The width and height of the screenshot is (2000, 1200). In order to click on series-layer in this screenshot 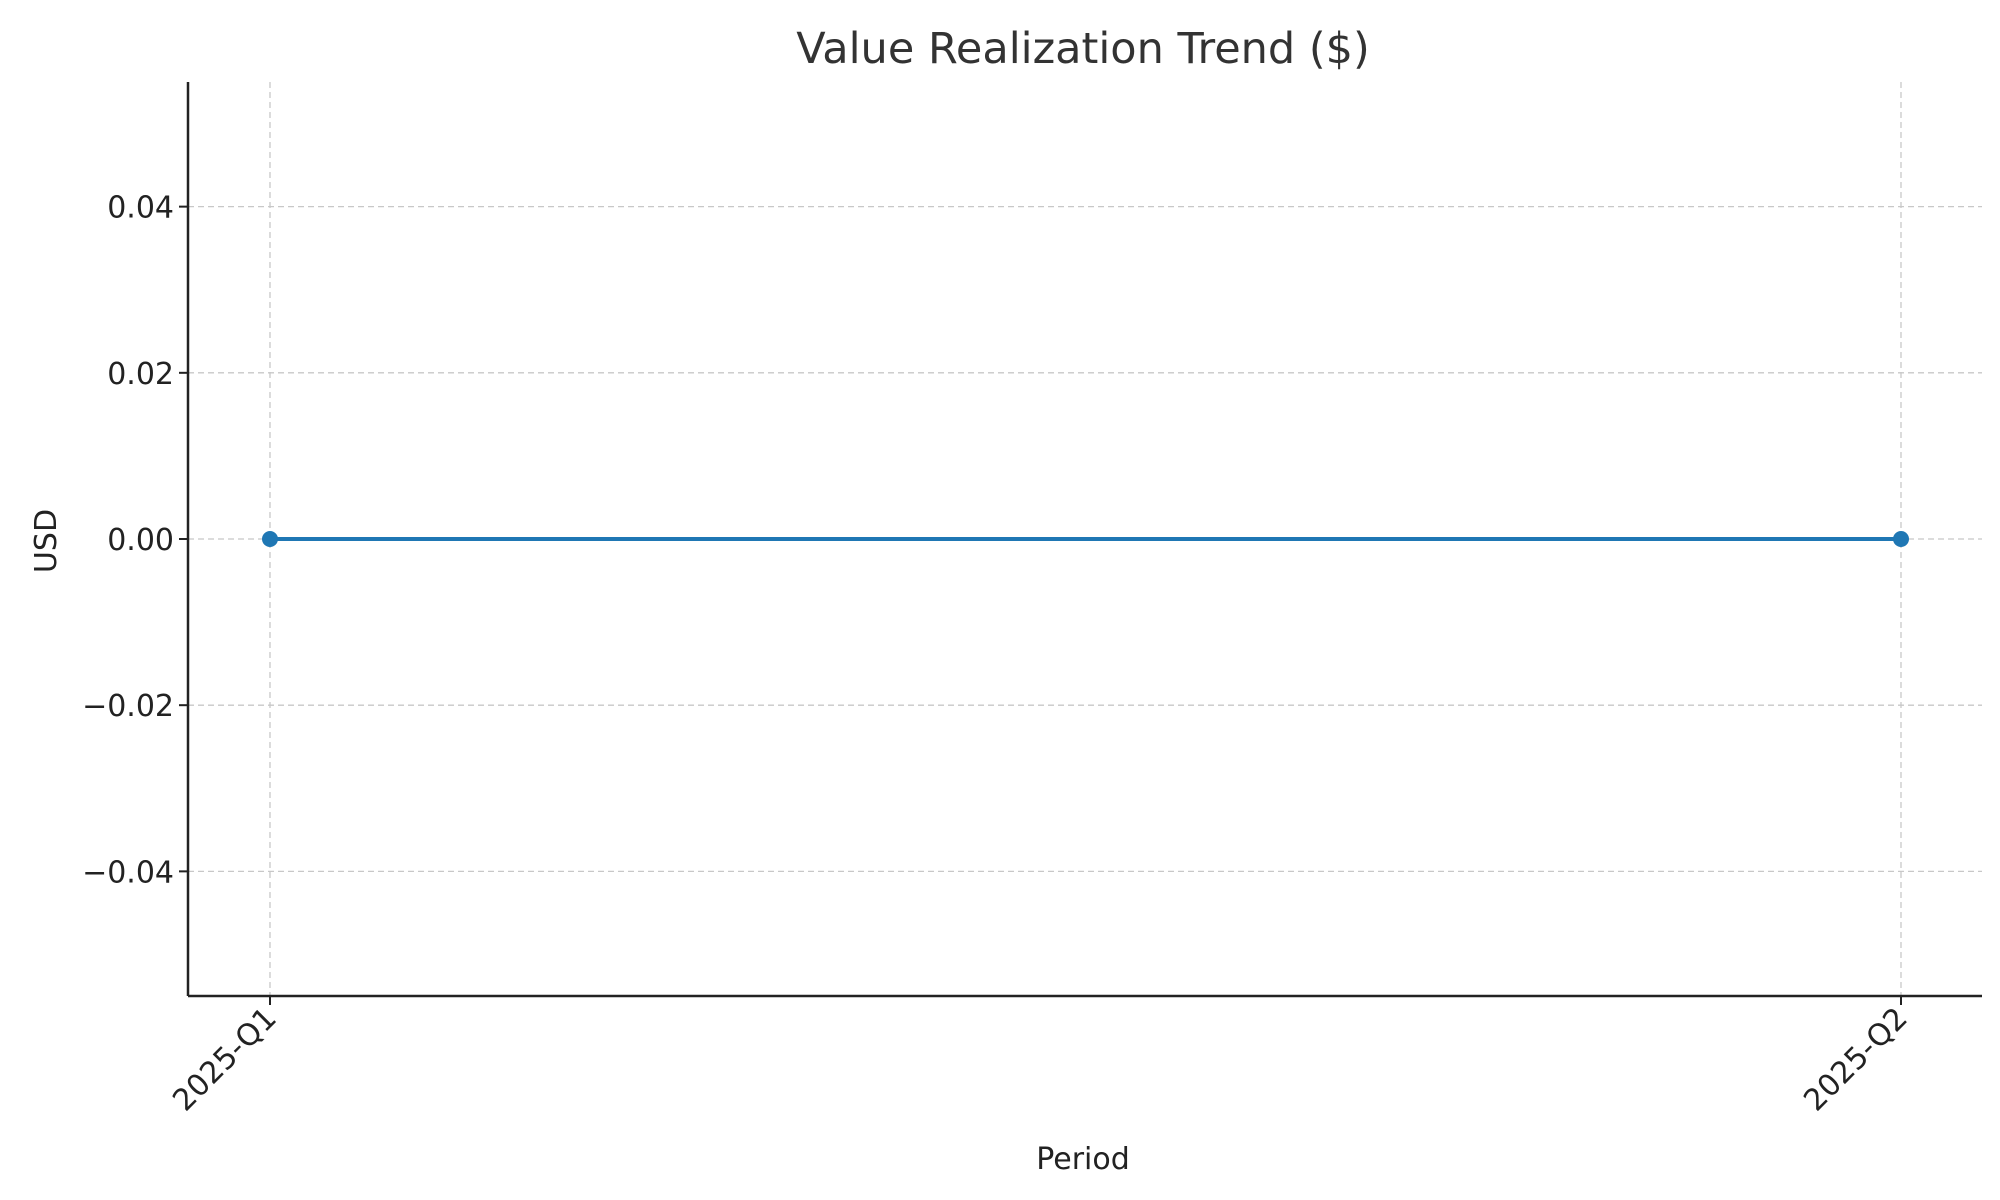, I will do `click(1085, 539)`.